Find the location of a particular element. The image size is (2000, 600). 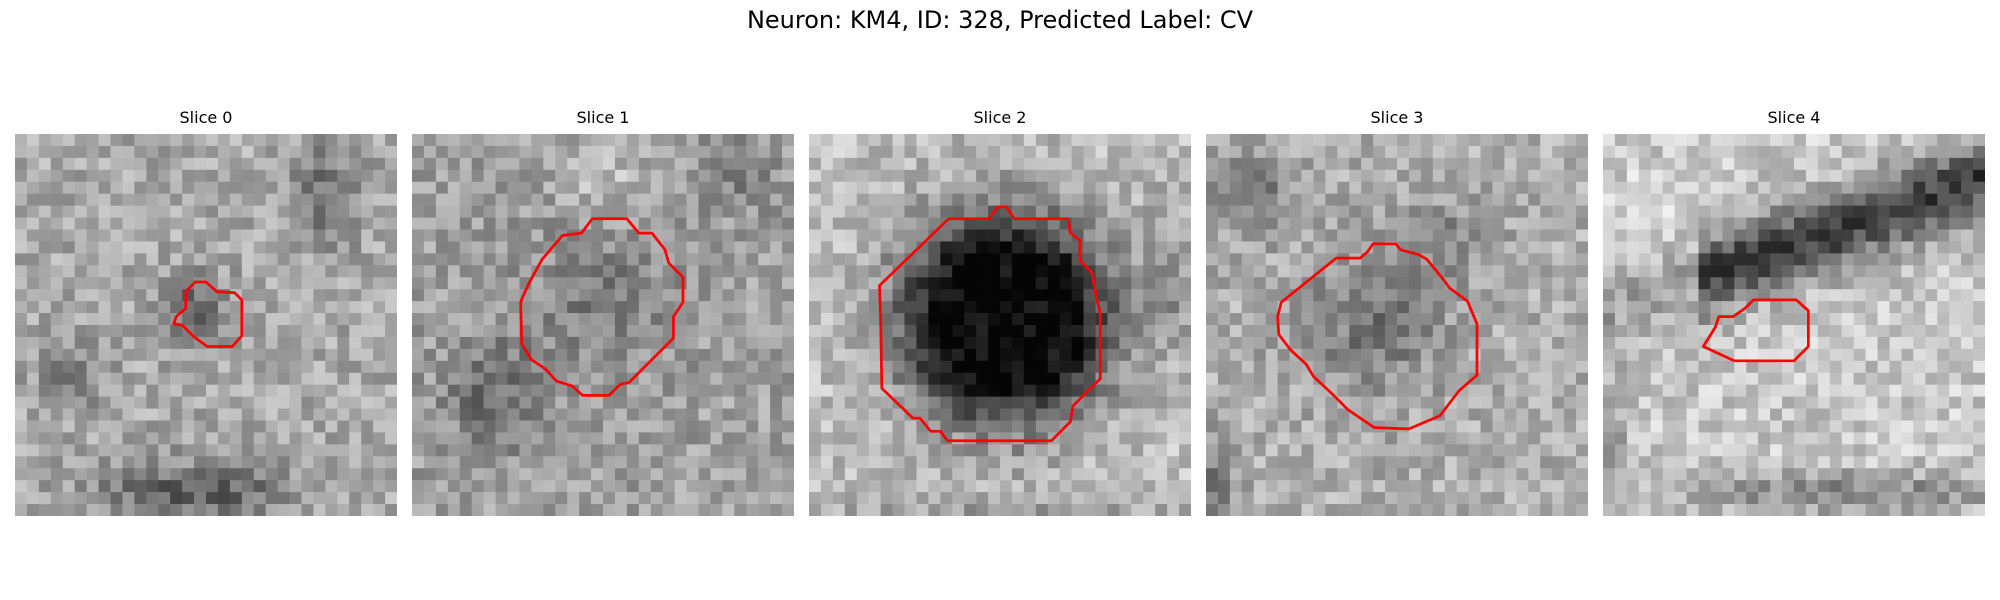

slice-0-contour is located at coordinates (208, 314).